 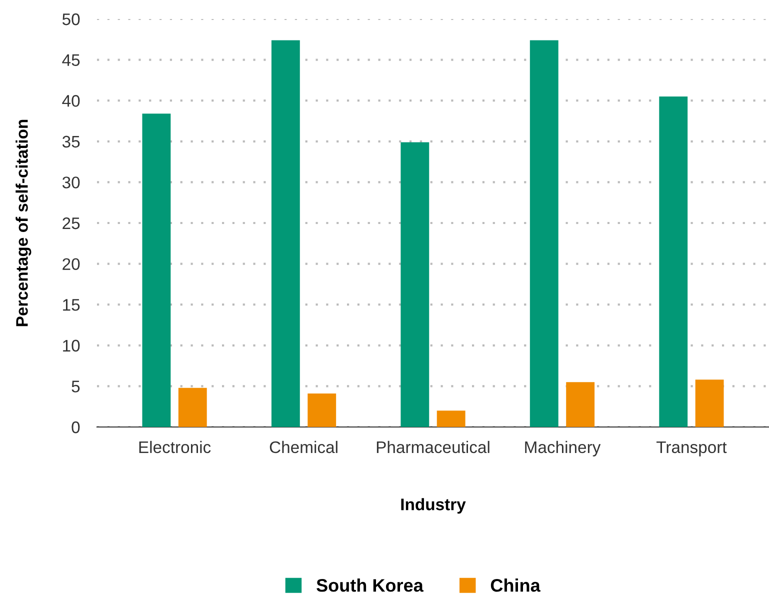 What do you see at coordinates (691, 449) in the screenshot?
I see `x-tick-label: Transport` at bounding box center [691, 449].